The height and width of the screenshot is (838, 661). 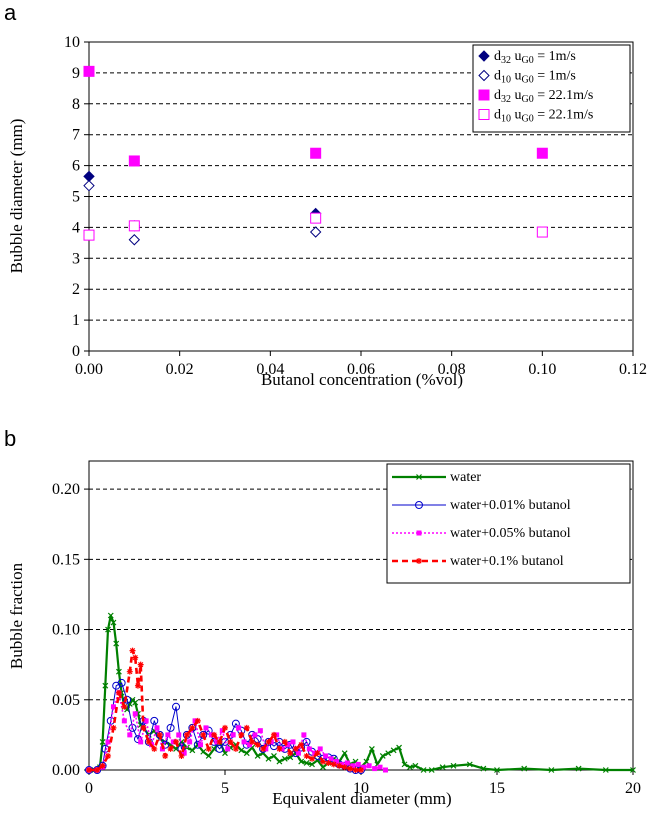 What do you see at coordinates (76, 197) in the screenshot?
I see `panel-a-y-tick-label: 5` at bounding box center [76, 197].